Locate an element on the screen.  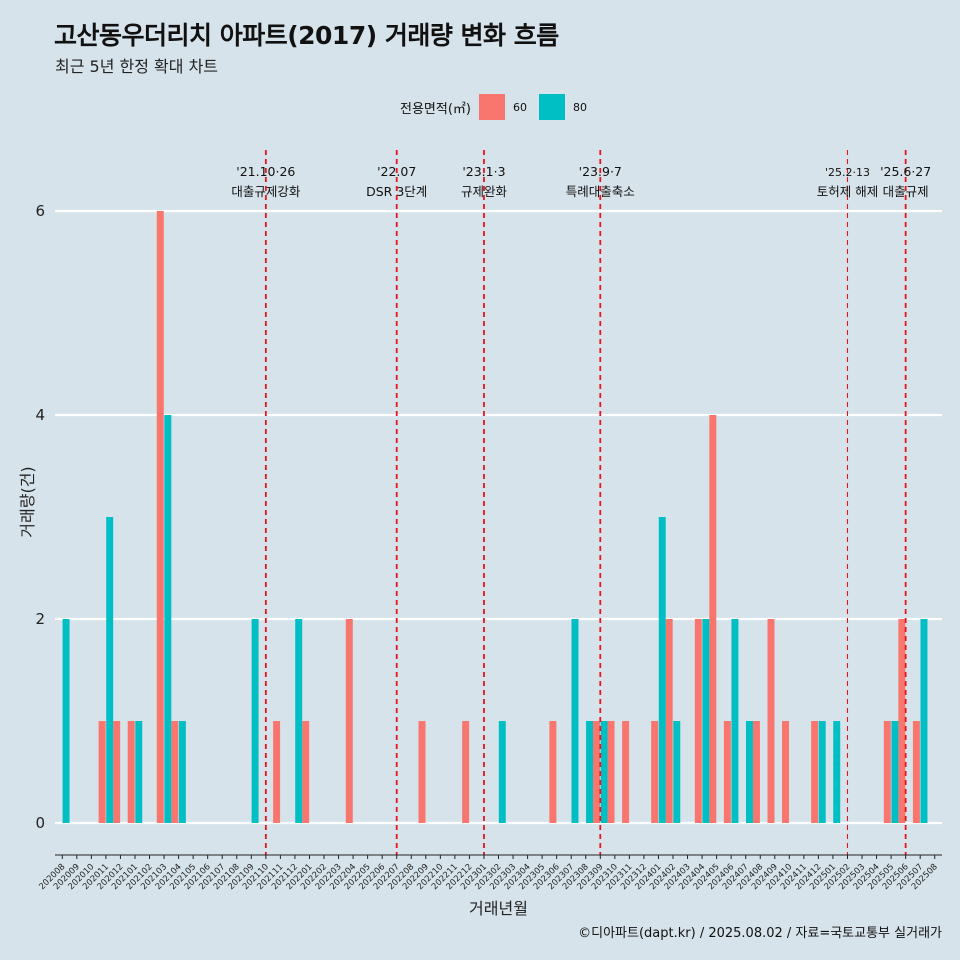
chart-title: 고산동우더리치 아파트(2017) 거래량 변화 흐름 is located at coordinates (306, 35).